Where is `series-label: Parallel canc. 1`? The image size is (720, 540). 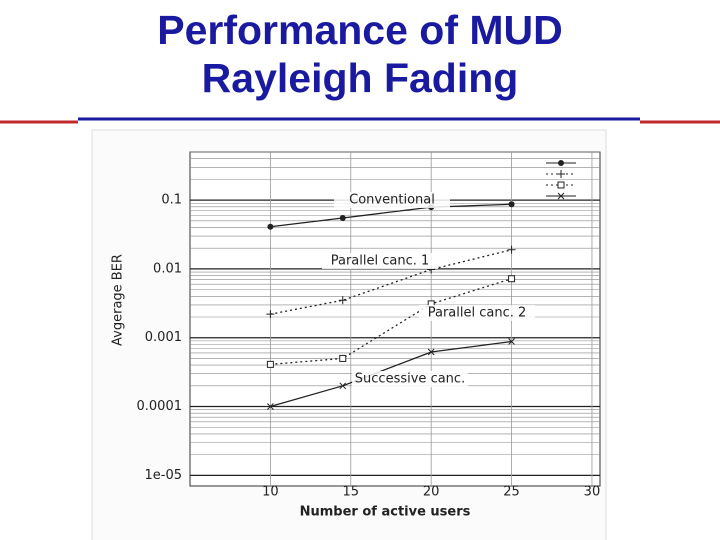
series-label: Parallel canc. 1 is located at coordinates (380, 261).